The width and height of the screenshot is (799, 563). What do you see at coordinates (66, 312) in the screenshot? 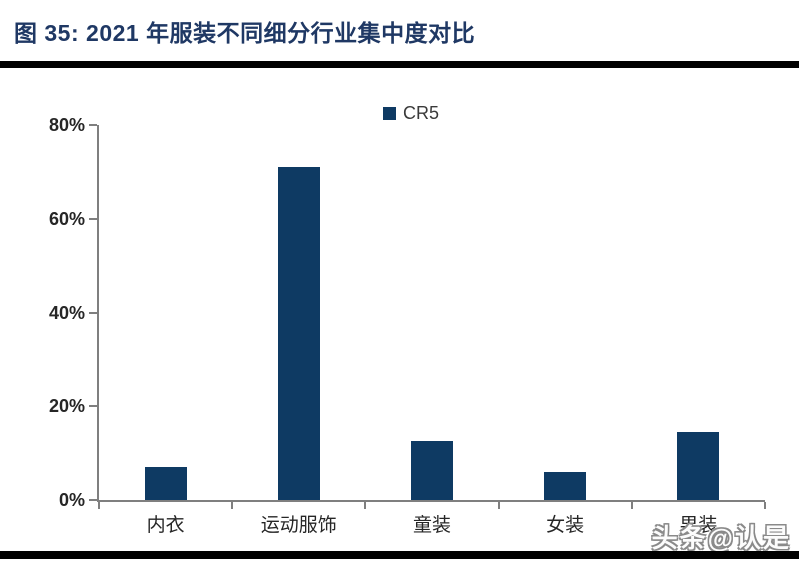
I see `y-axis-label: 40%` at bounding box center [66, 312].